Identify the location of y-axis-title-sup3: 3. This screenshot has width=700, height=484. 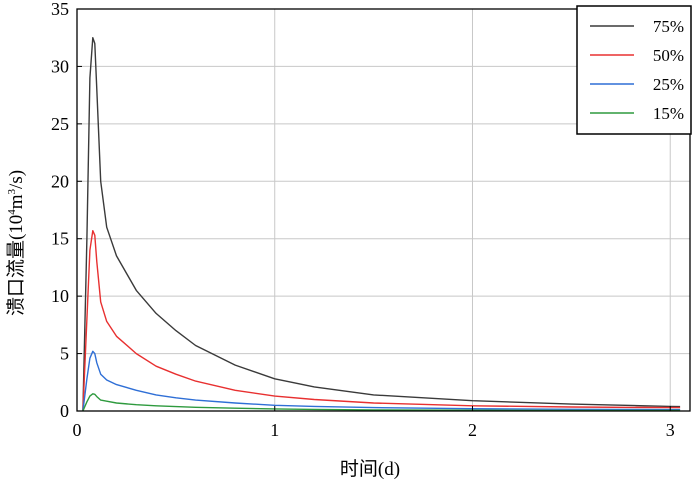
(12, 191).